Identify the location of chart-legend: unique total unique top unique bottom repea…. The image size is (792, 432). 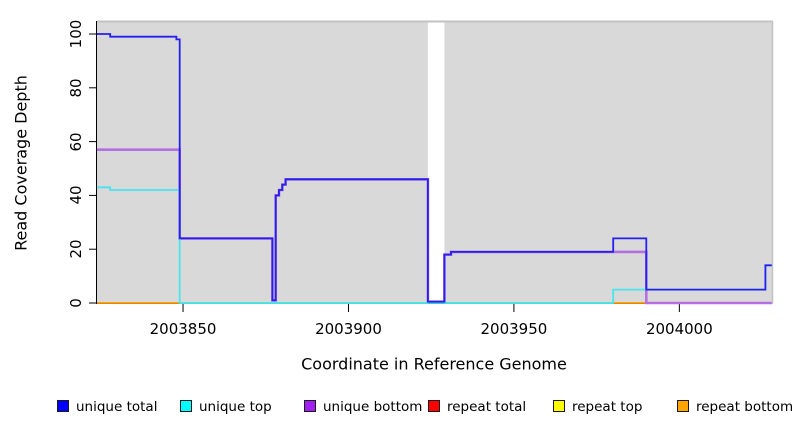
(396, 409).